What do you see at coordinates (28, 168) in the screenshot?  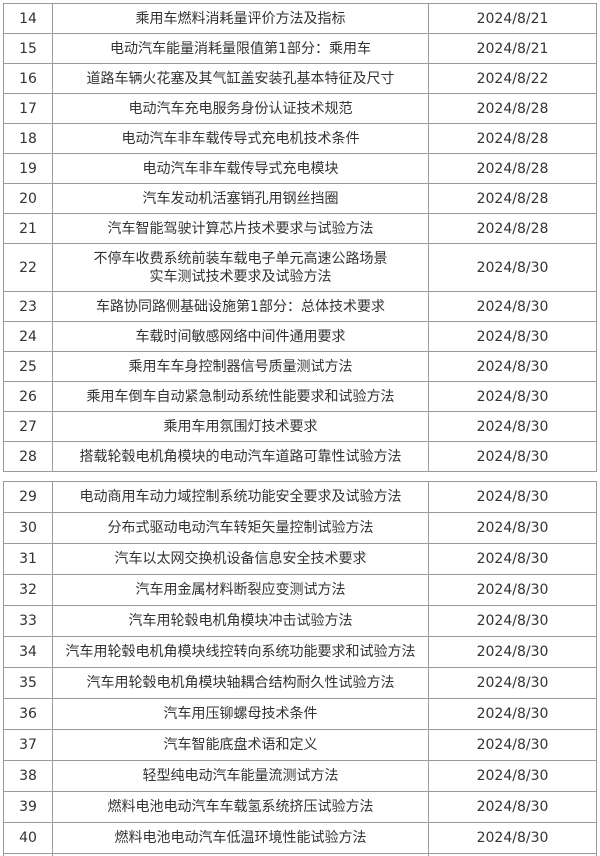 I see `row-number: 19` at bounding box center [28, 168].